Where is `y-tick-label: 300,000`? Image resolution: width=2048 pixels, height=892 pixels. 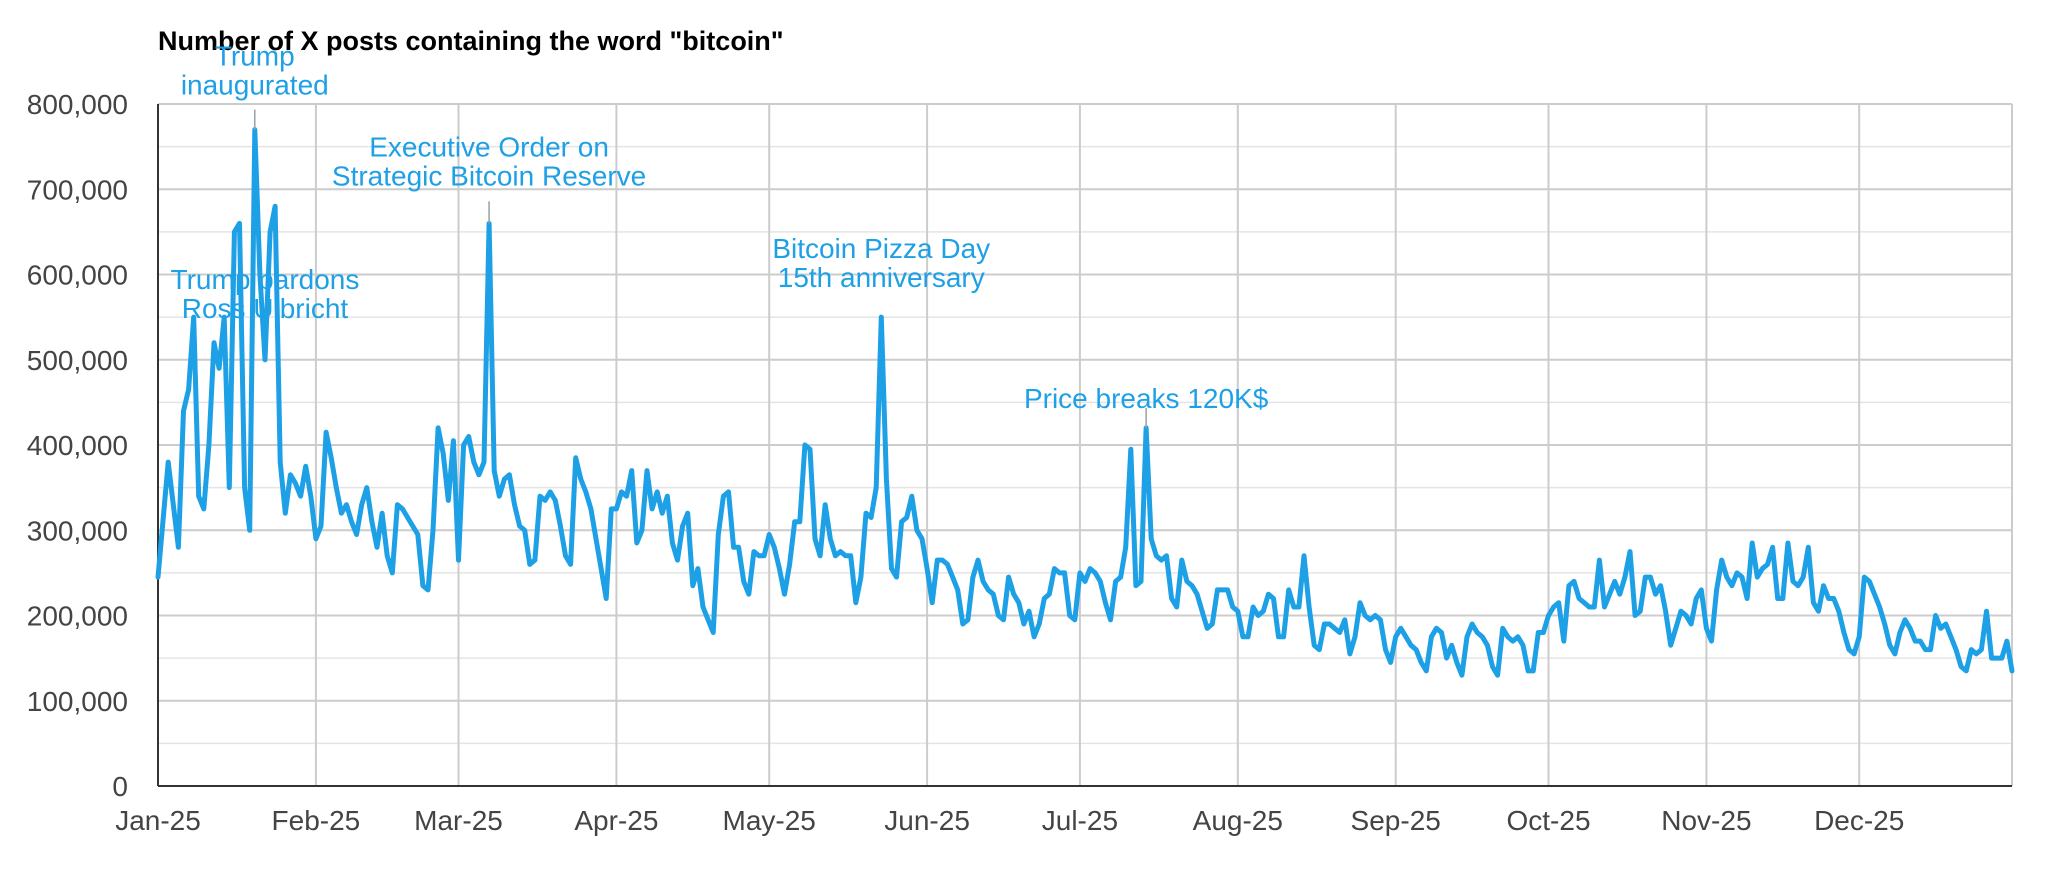 y-tick-label: 300,000 is located at coordinates (77, 530).